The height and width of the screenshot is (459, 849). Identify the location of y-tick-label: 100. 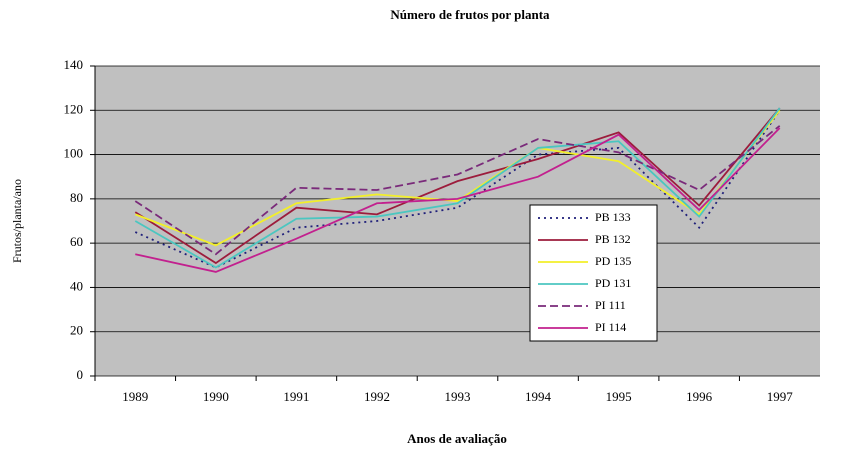
(74, 153).